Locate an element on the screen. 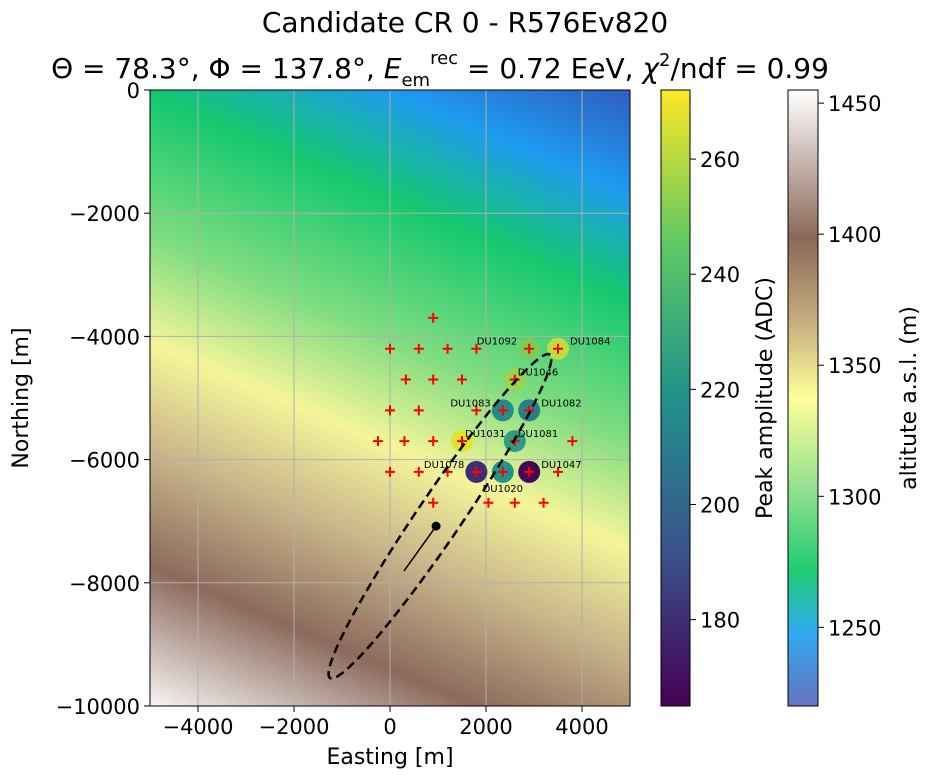 The image size is (930, 779). alt-colorbar-tick-label: 1350 is located at coordinates (854, 366).